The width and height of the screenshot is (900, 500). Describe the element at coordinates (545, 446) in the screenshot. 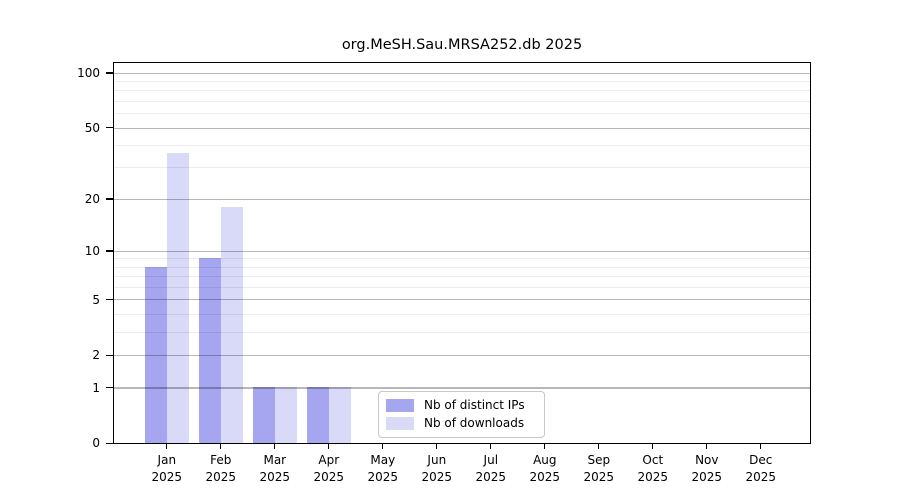

I see `x-tick-aug` at that location.